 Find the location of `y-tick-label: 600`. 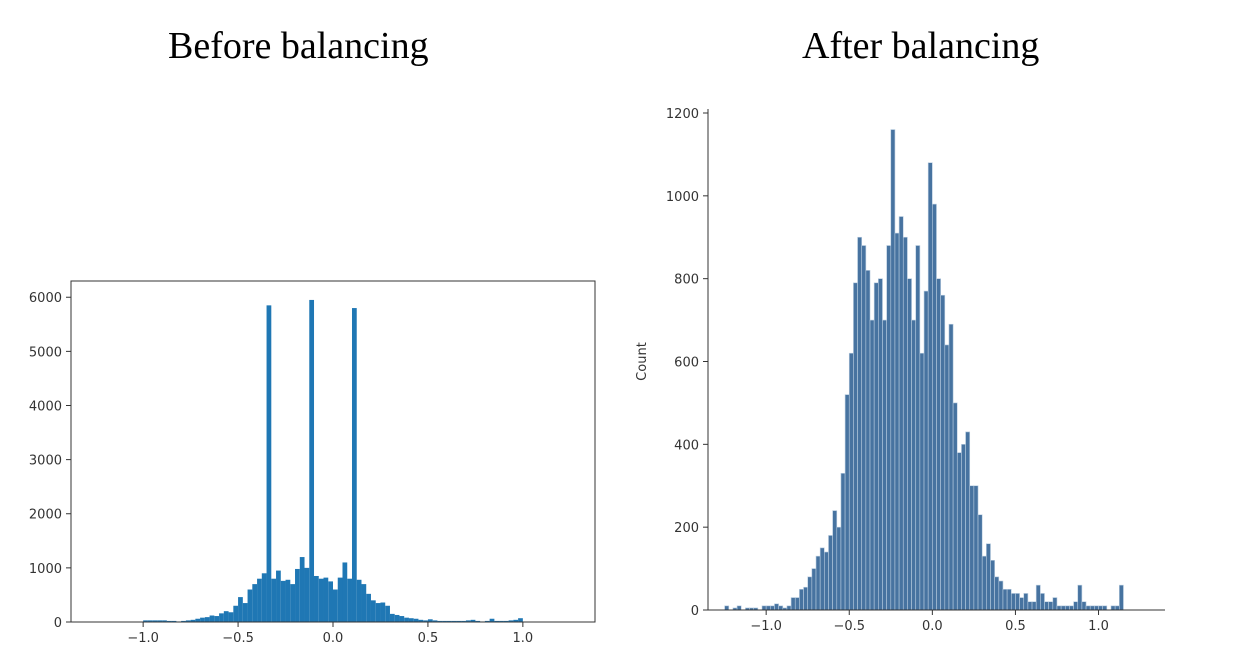

y-tick-label: 600 is located at coordinates (686, 363).